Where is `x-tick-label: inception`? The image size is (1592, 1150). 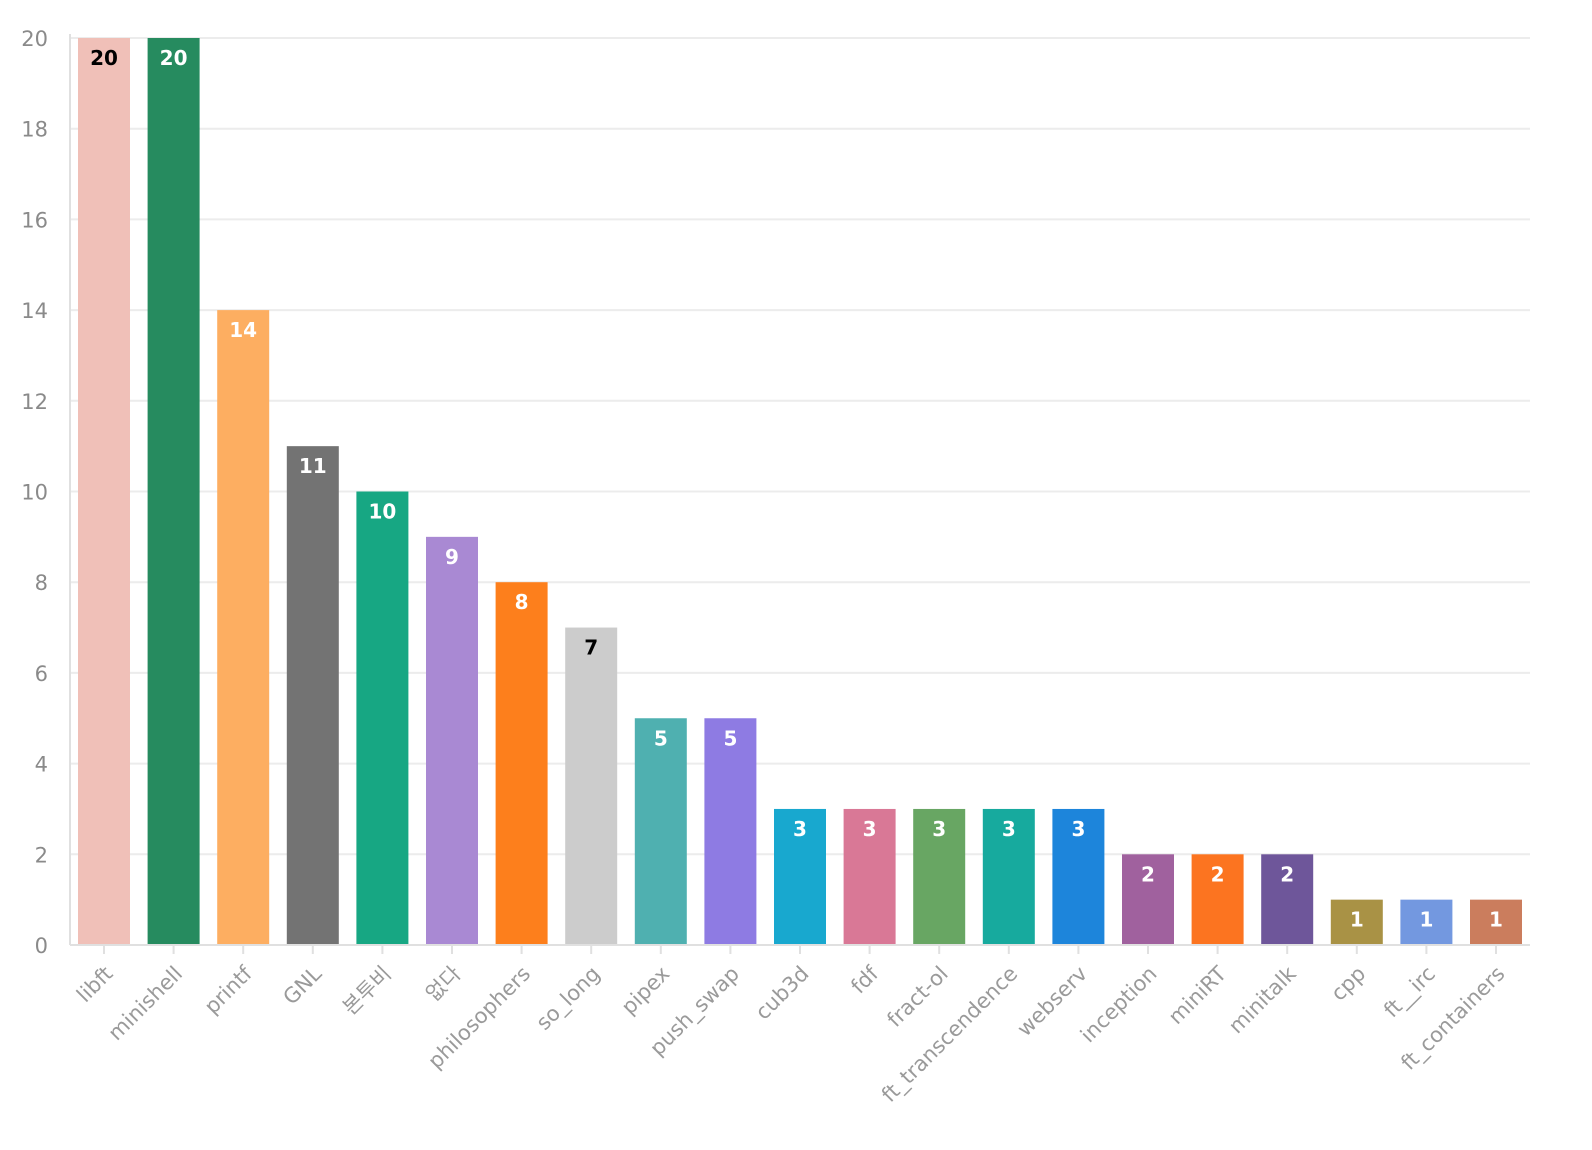
x-tick-label: inception is located at coordinates (1119, 1005).